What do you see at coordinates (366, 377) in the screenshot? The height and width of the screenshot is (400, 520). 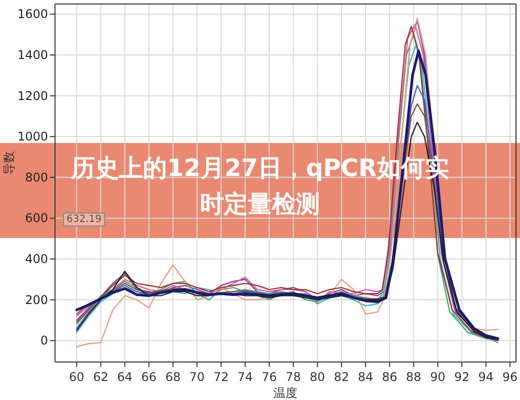 I see `x-tick-label: 84` at bounding box center [366, 377].